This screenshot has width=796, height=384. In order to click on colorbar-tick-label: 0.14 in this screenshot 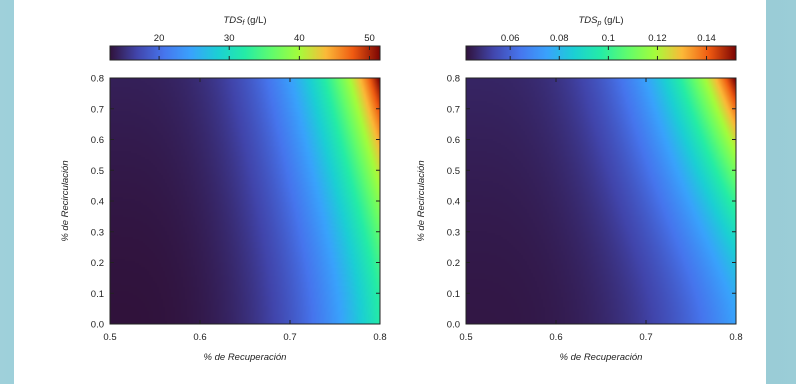, I will do `click(706, 38)`.